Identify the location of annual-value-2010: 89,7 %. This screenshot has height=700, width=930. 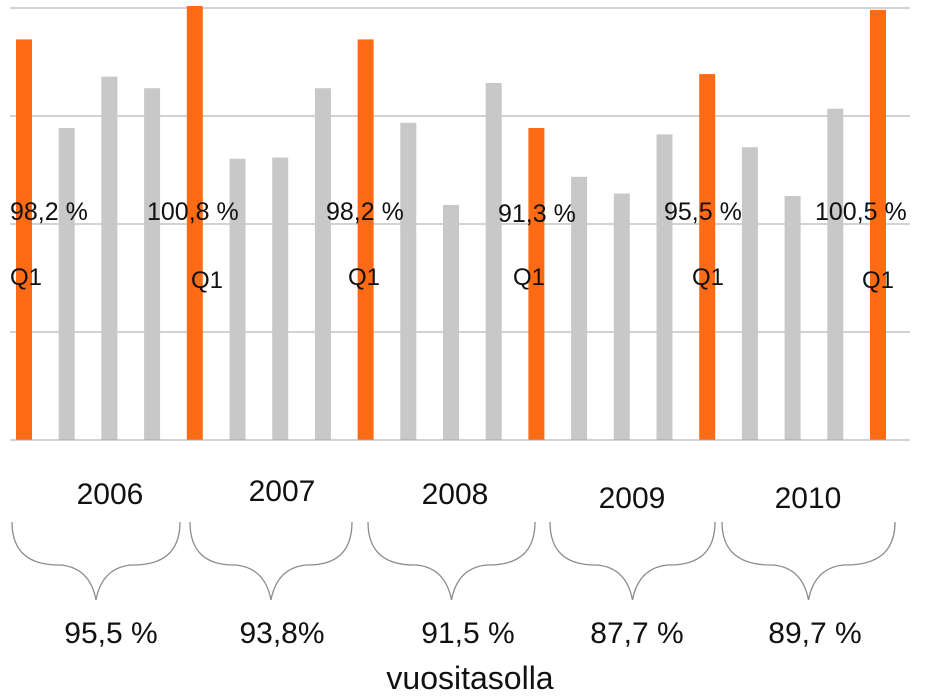
(815, 633).